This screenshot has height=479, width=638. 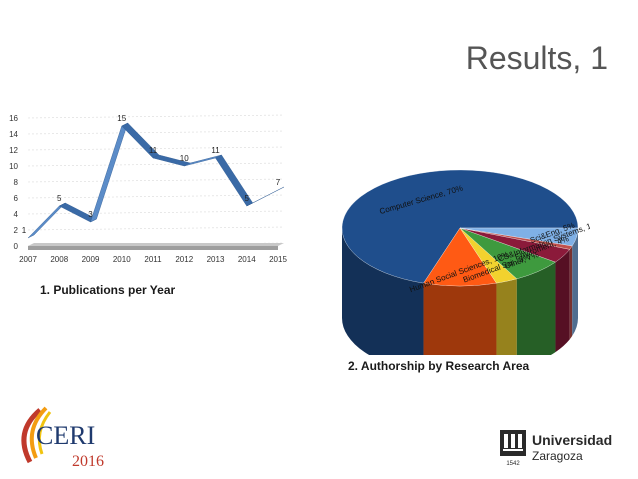 I want to click on caption-publications-per-year: 1. Publications per Year, so click(x=108, y=290).